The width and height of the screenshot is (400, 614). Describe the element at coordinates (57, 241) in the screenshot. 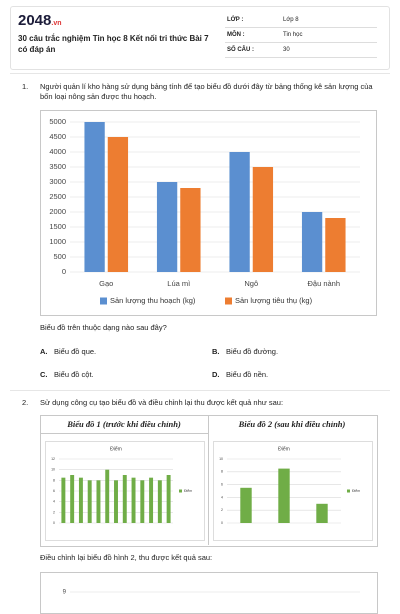

I see `y-tick-label: 1000` at that location.